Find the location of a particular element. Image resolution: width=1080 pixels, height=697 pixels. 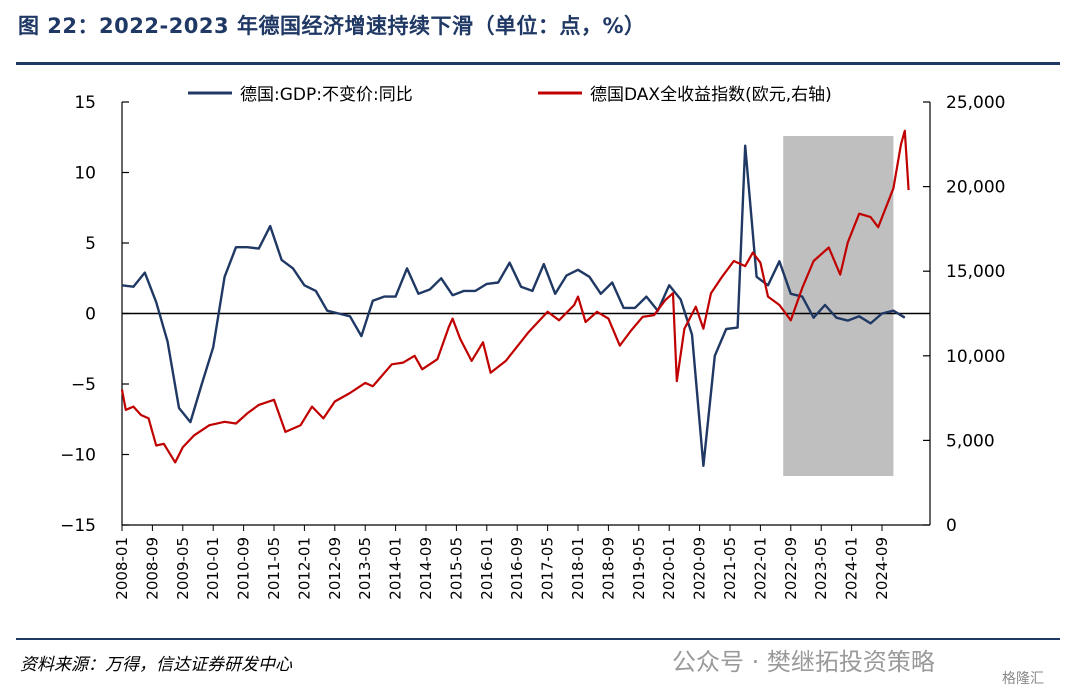

right-axis-tick-label: 25,000 is located at coordinates (975, 103).